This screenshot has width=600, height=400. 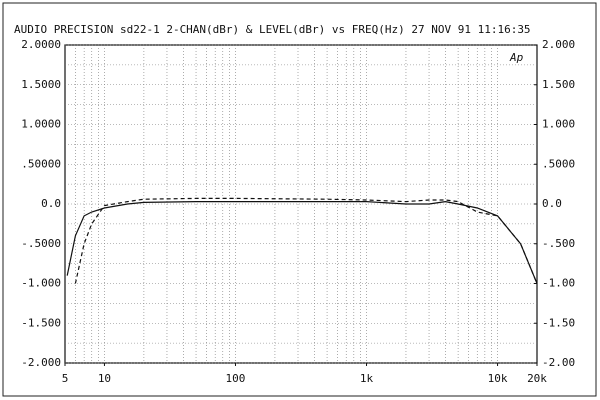 What do you see at coordinates (41, 84) in the screenshot?
I see `y-tick-label: 1.5000` at bounding box center [41, 84].